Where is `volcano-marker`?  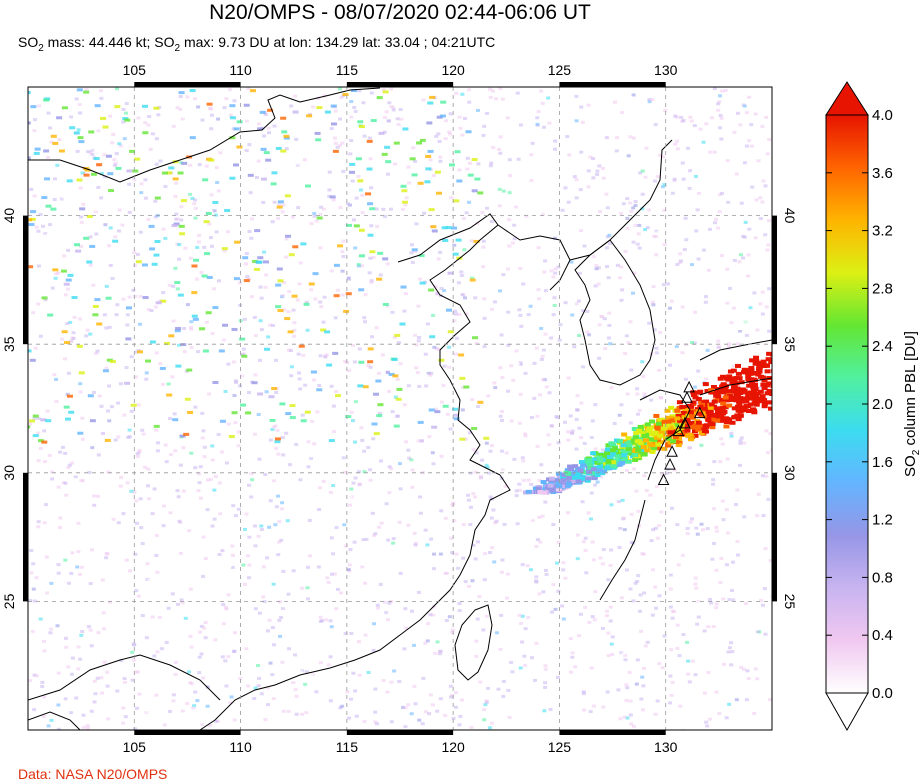
volcano-marker is located at coordinates (687, 397).